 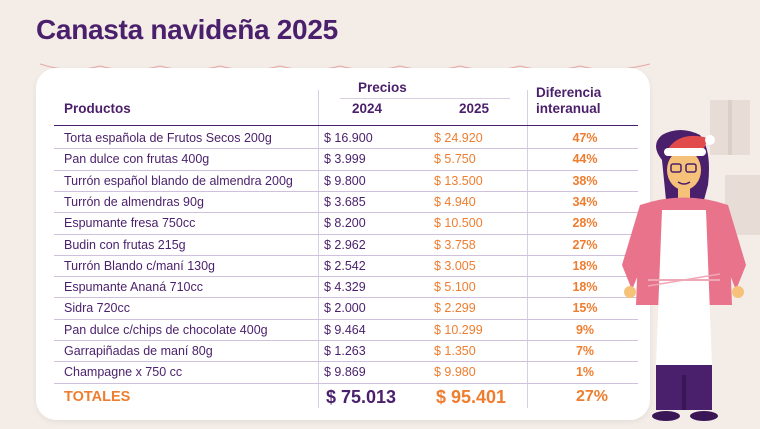 I want to click on table-row: Espumante fresa 750cc $ 8.200 $ 10.500 28%, so click(x=346, y=223).